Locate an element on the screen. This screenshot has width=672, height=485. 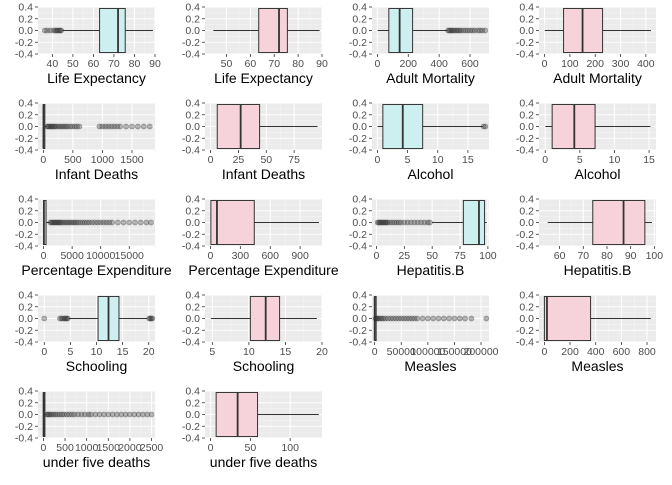
x-tick-label: 25 is located at coordinates (404, 256).